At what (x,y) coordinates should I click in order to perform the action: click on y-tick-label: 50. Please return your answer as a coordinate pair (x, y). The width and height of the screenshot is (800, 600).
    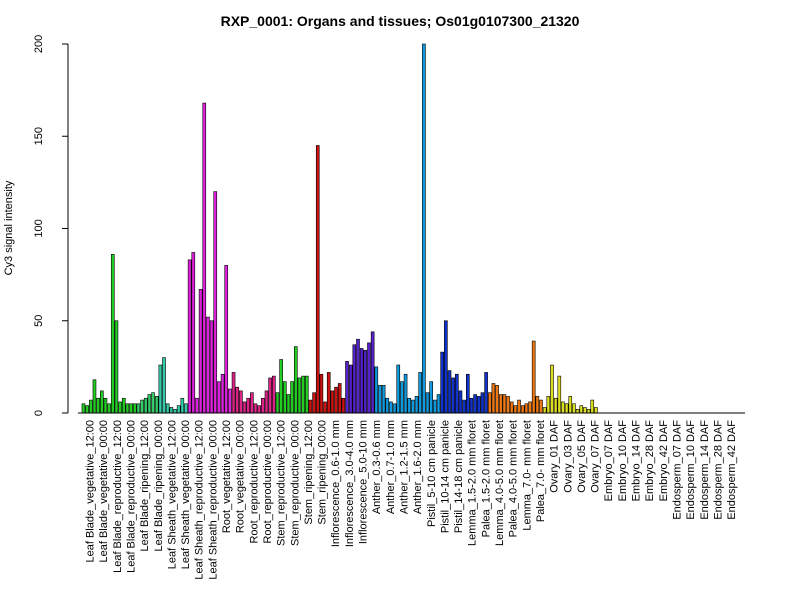
    Looking at the image, I should click on (39, 321).